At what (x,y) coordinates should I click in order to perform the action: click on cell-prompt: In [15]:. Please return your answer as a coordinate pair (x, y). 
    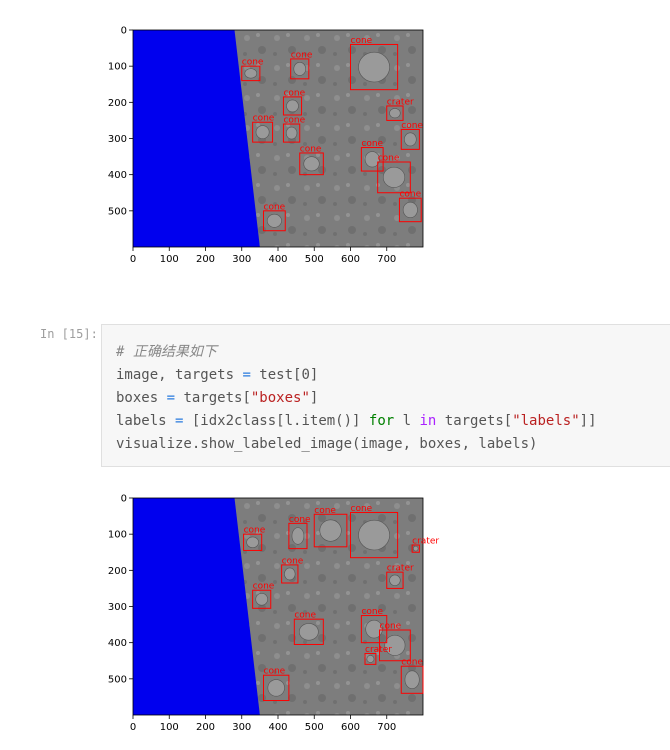
    Looking at the image, I should click on (69, 334).